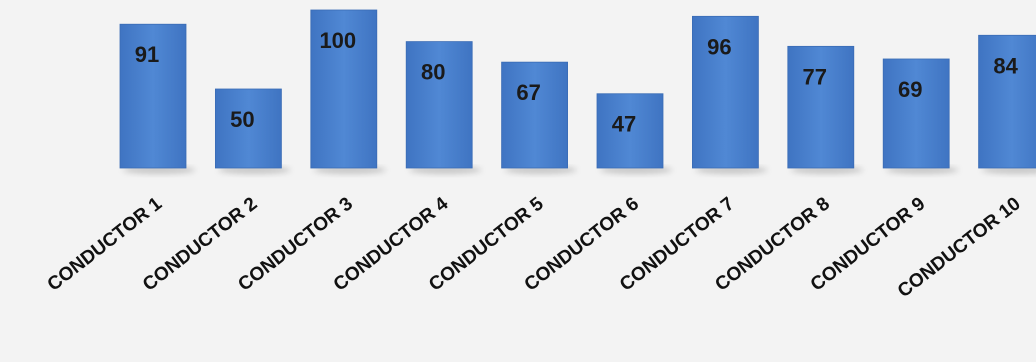 This screenshot has width=1036, height=362. What do you see at coordinates (528, 92) in the screenshot?
I see `bar-value-label: 67` at bounding box center [528, 92].